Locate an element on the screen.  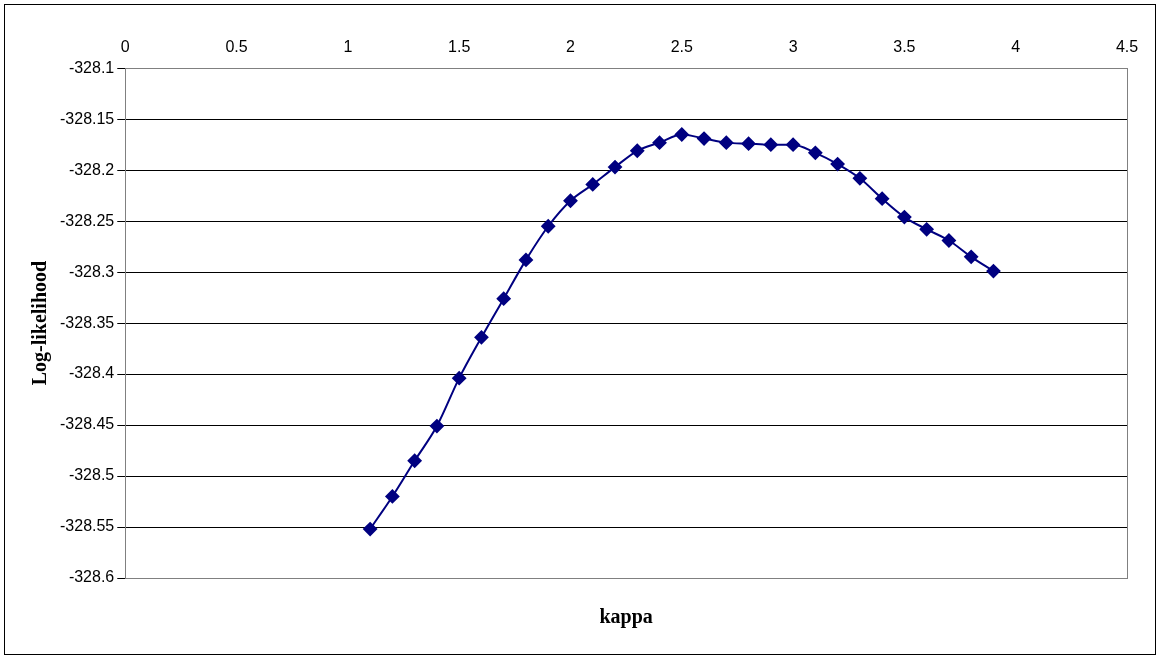
x-tick-label: 0.5 is located at coordinates (236, 47).